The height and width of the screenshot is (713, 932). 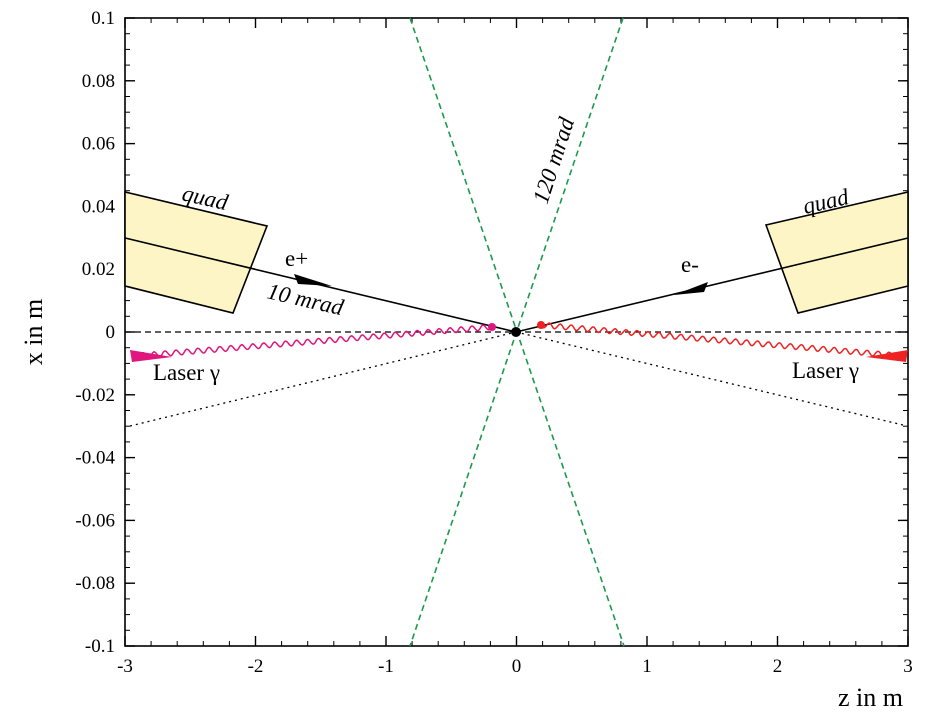 I want to click on y-axis-label: x in m, so click(x=33, y=332).